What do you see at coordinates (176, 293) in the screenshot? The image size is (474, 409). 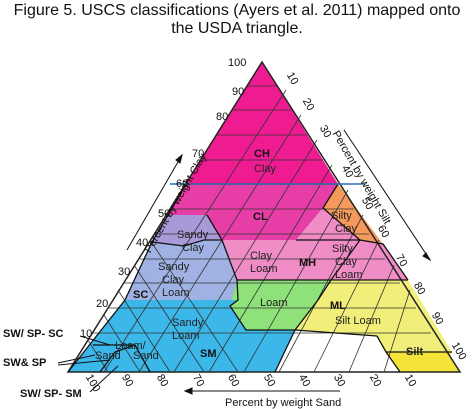 I see `label-sandy-clay-loam-3: Loam` at bounding box center [176, 293].